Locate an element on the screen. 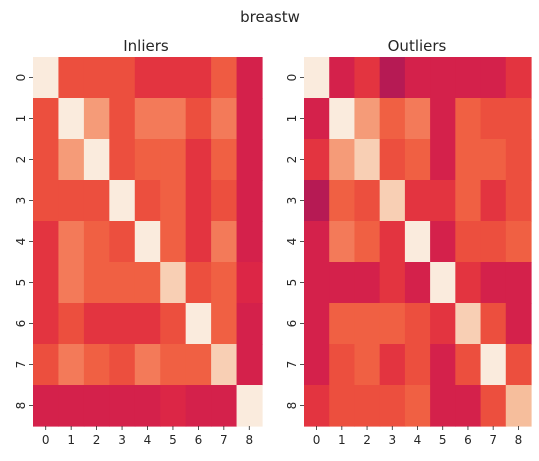 The height and width of the screenshot is (461, 539). heatmap-inliers-y-tick-label: 6 is located at coordinates (21, 324).